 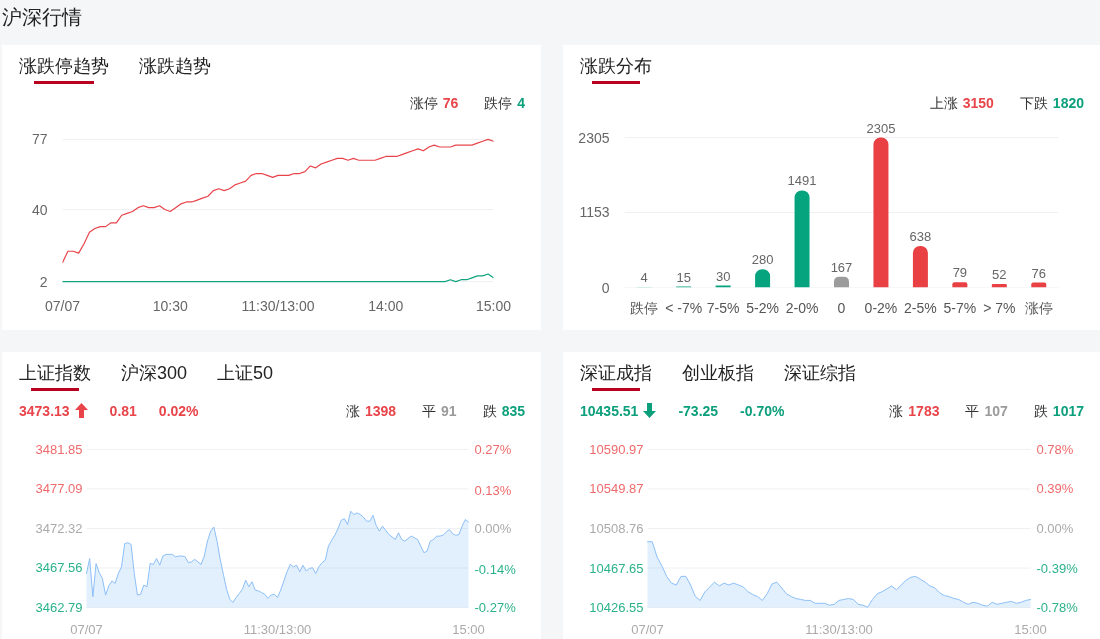 I want to click on x-tick-label: 10:30, so click(x=170, y=305).